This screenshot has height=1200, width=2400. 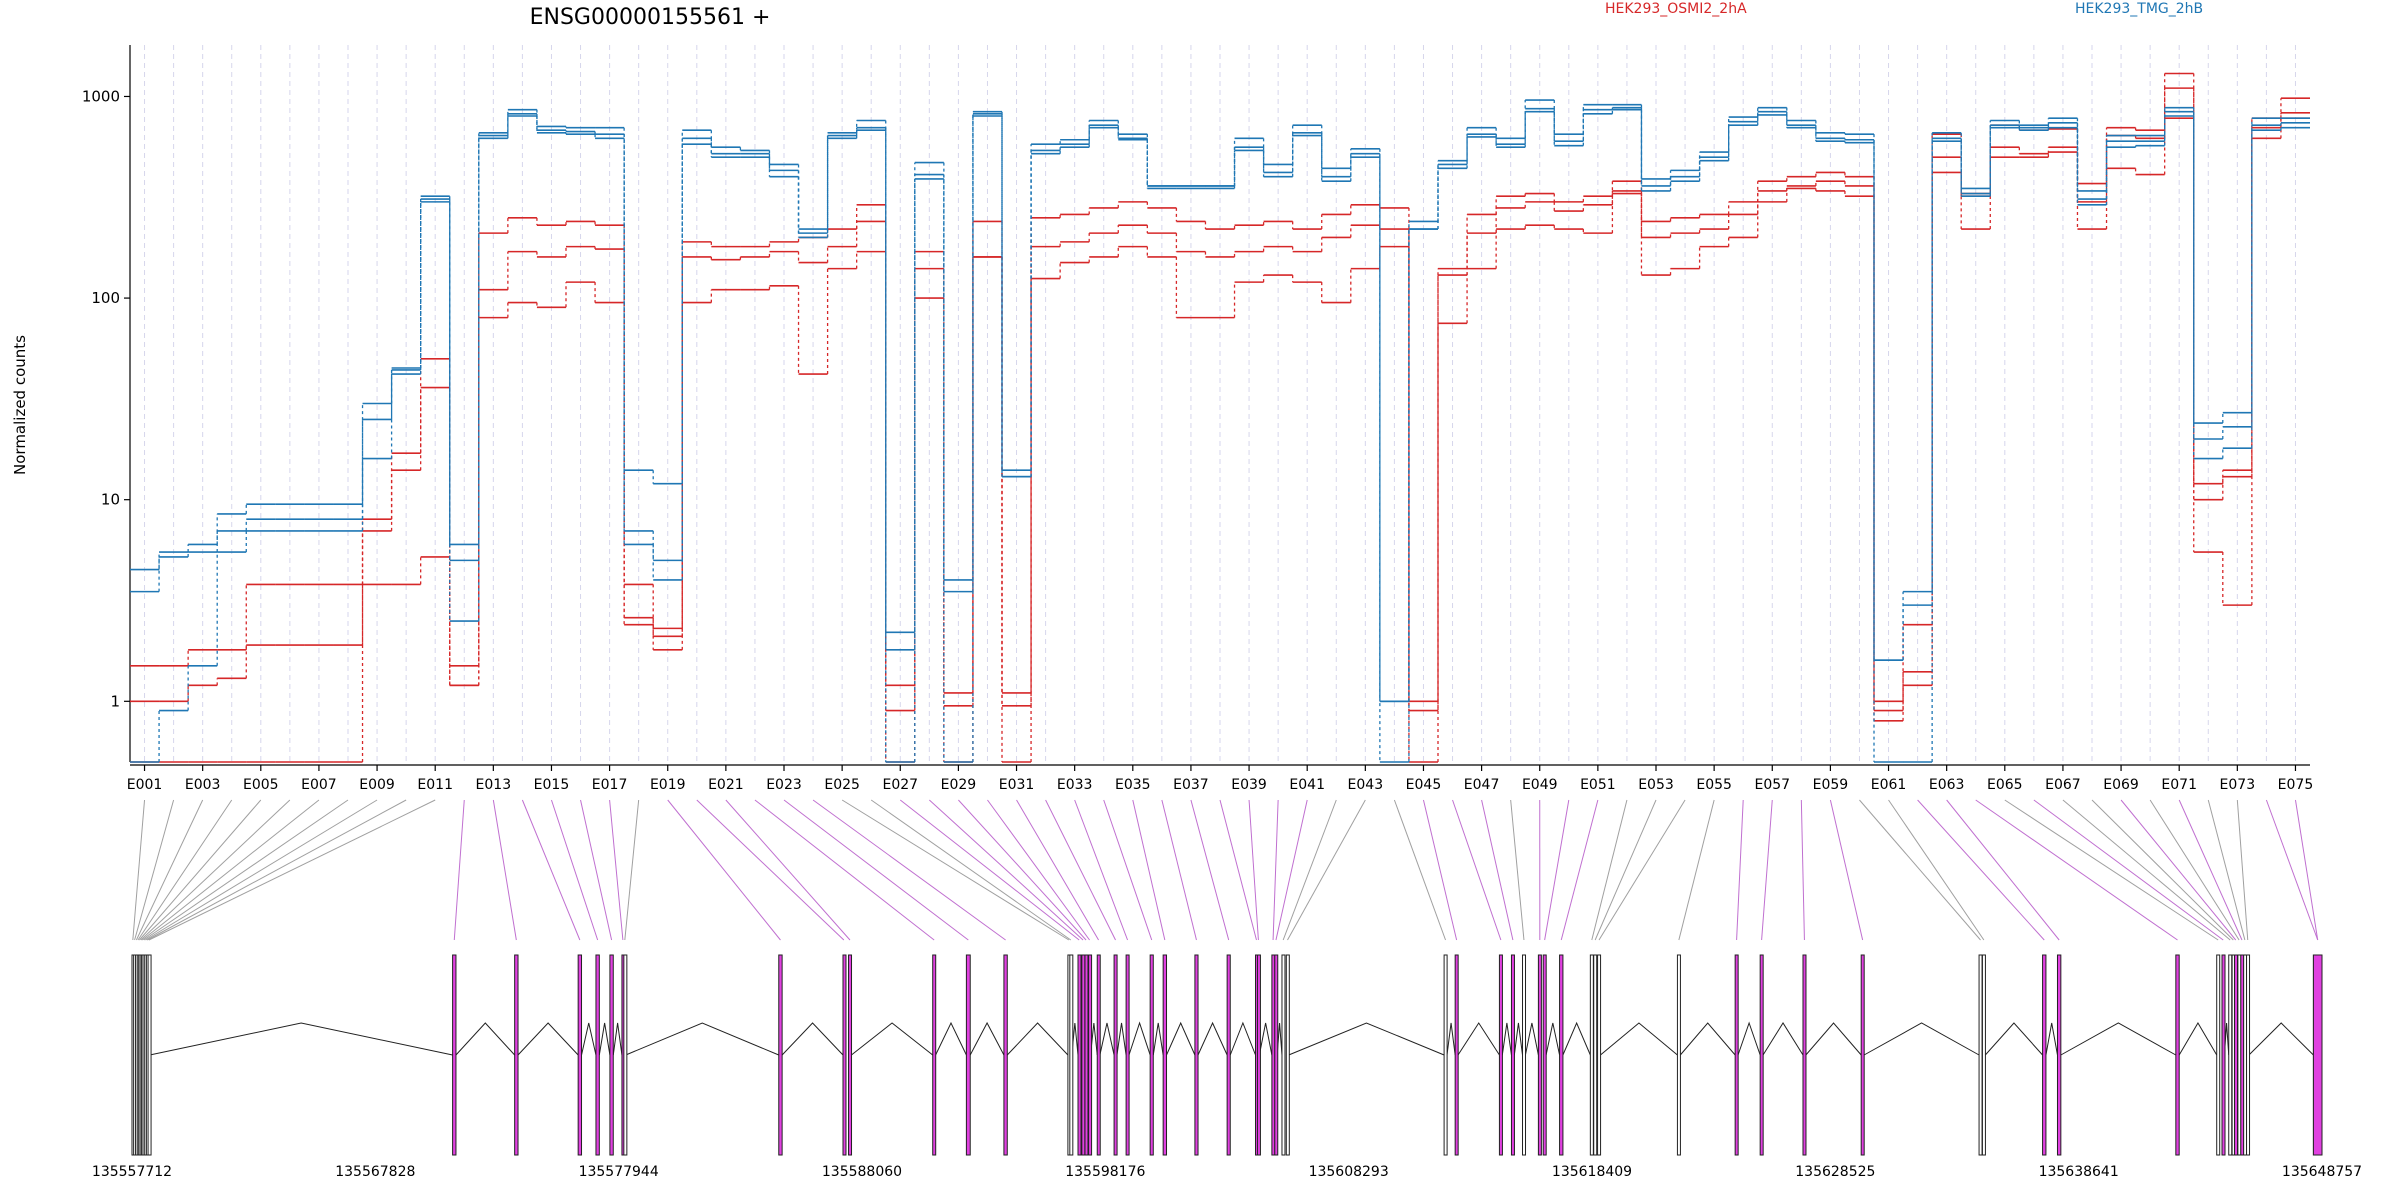 I want to click on genomic-coordinate-label: 135598176, so click(x=1105, y=1172).